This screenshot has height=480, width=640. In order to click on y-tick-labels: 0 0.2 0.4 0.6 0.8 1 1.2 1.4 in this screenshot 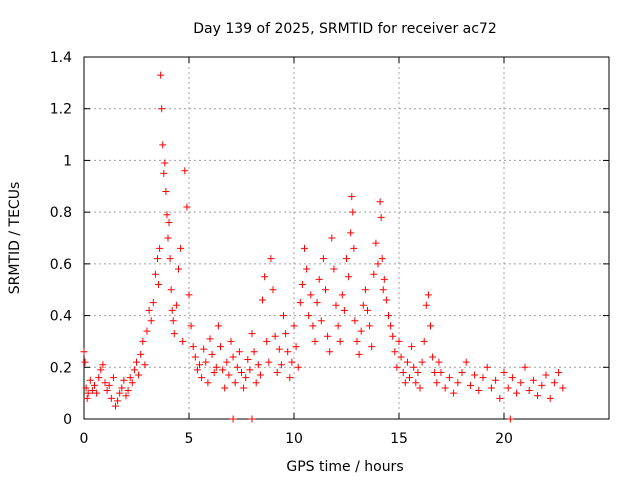, I will do `click(61, 239)`.